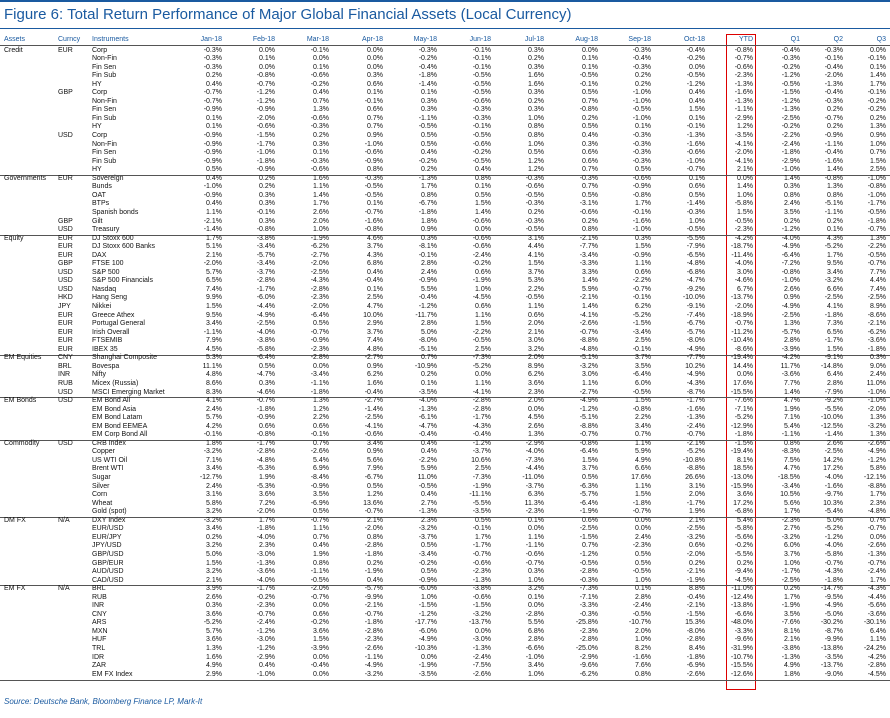 This screenshot has width=890, height=718. I want to click on instrument: Gilt, so click(97, 221).